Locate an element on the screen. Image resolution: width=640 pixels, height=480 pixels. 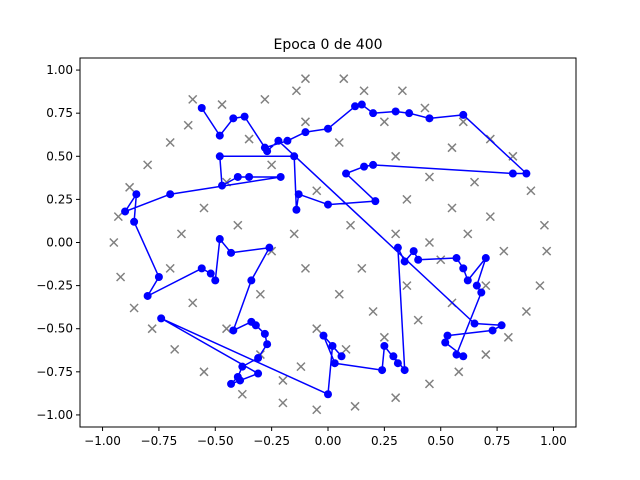
y-tick-label: 1.00 is located at coordinates (59, 70).